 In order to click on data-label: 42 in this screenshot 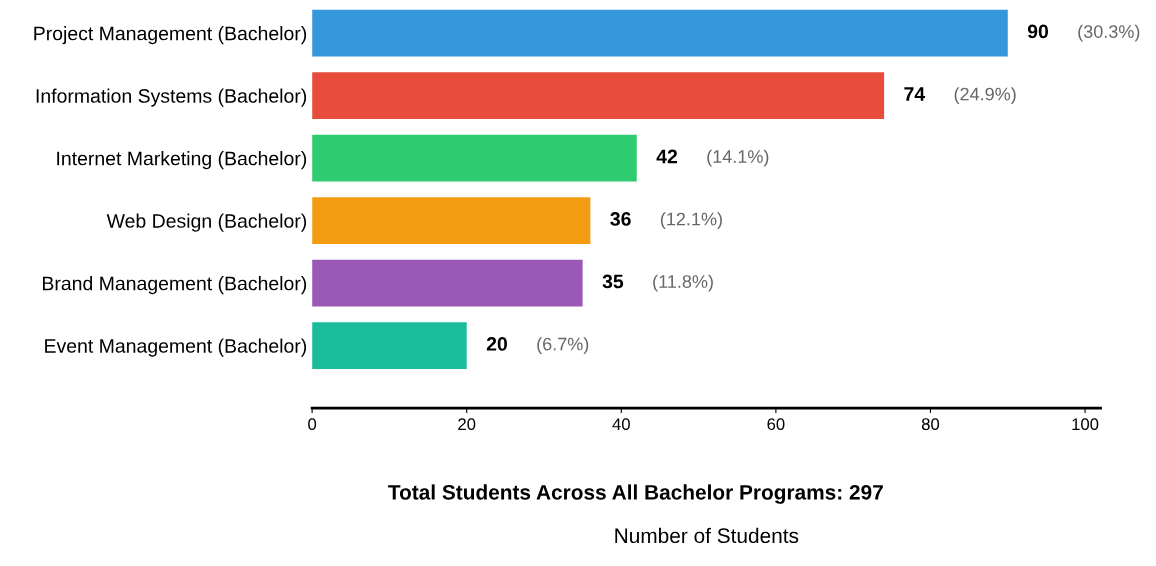, I will do `click(667, 156)`.